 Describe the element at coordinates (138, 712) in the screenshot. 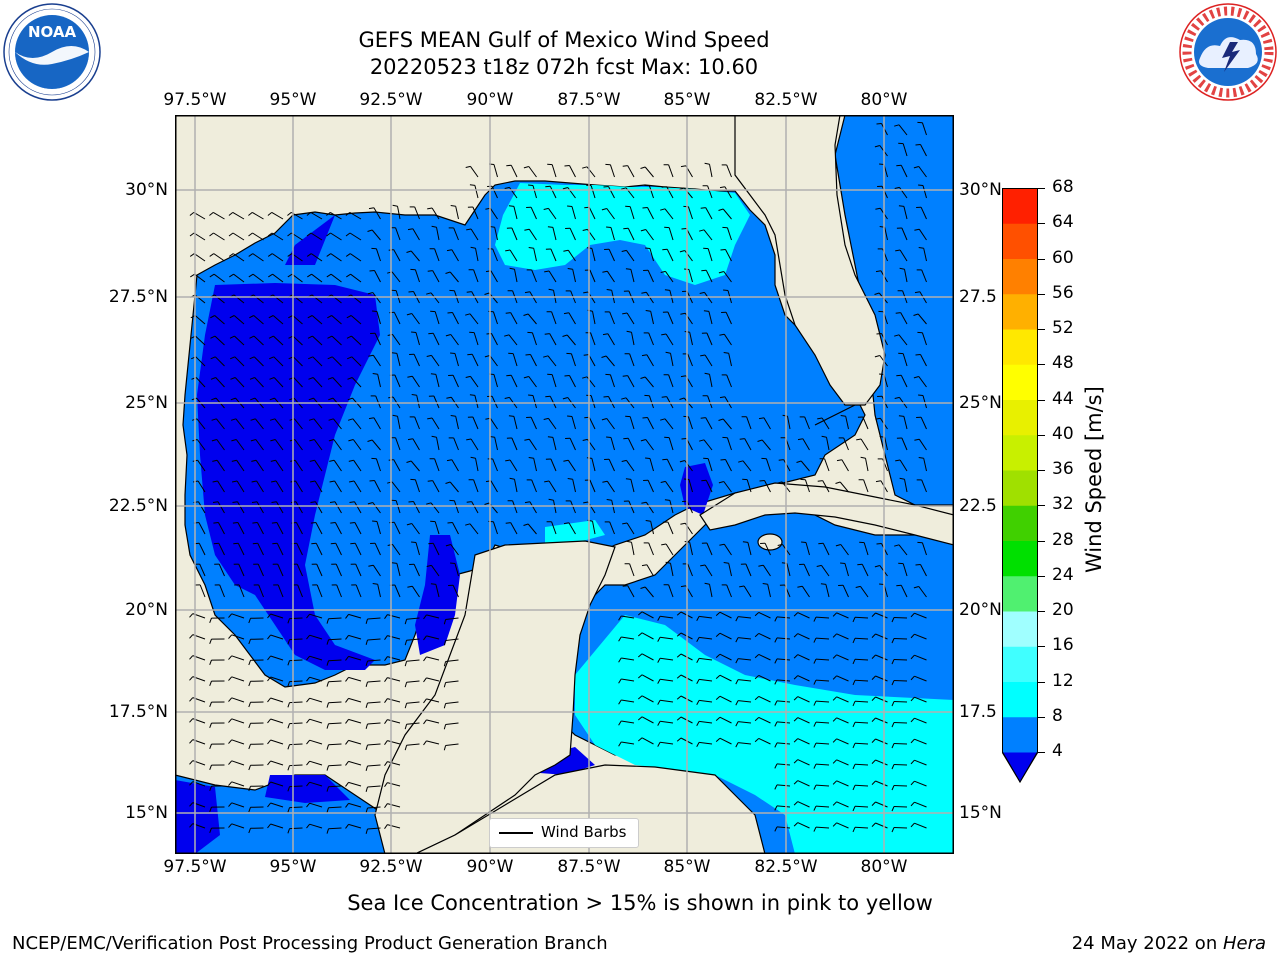

I see `lat-label-left: 17.5°N` at that location.